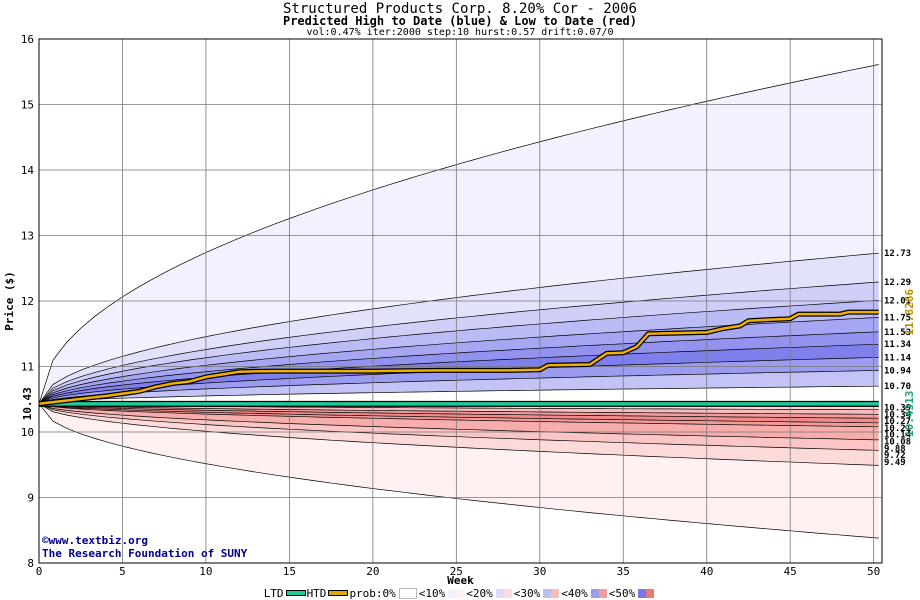 The image size is (920, 600). I want to click on legend-label-htd: HTD, so click(316, 593).